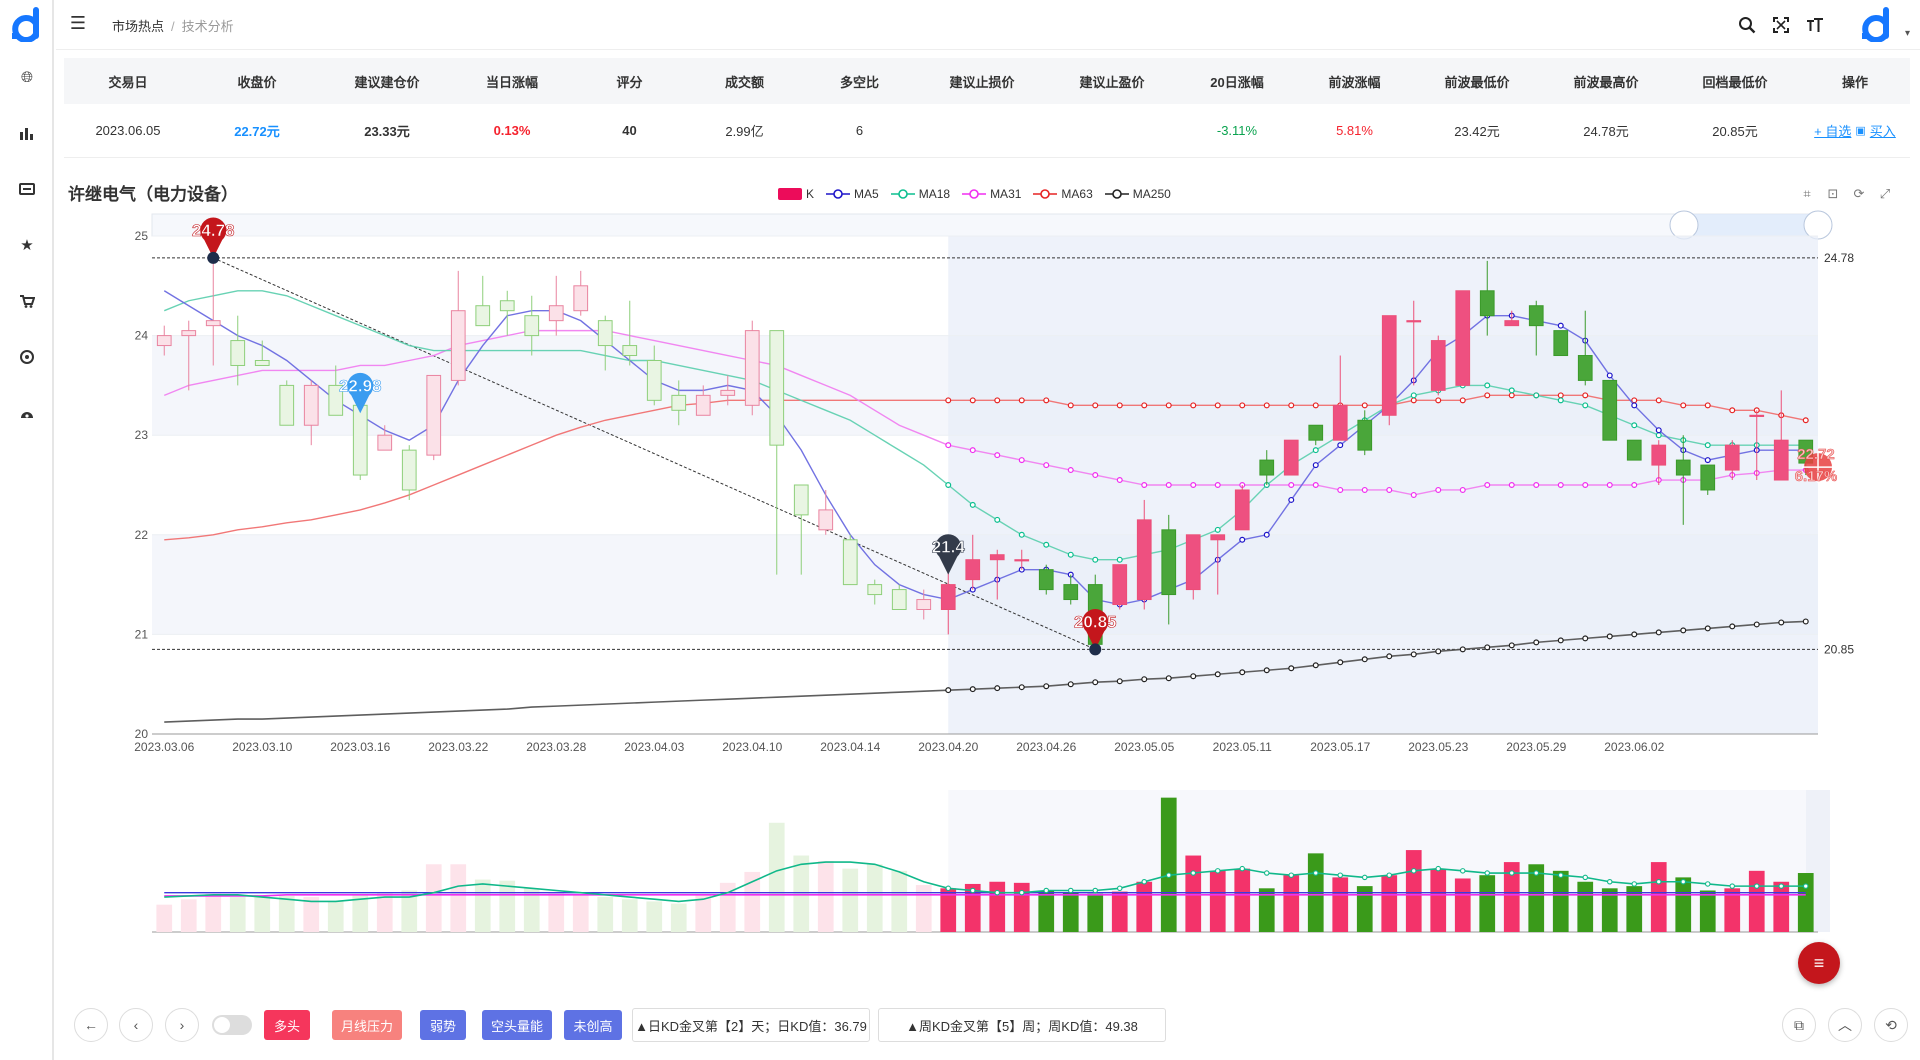 The height and width of the screenshot is (1060, 1920). I want to click on sidebar-item-star: ★, so click(27, 245).